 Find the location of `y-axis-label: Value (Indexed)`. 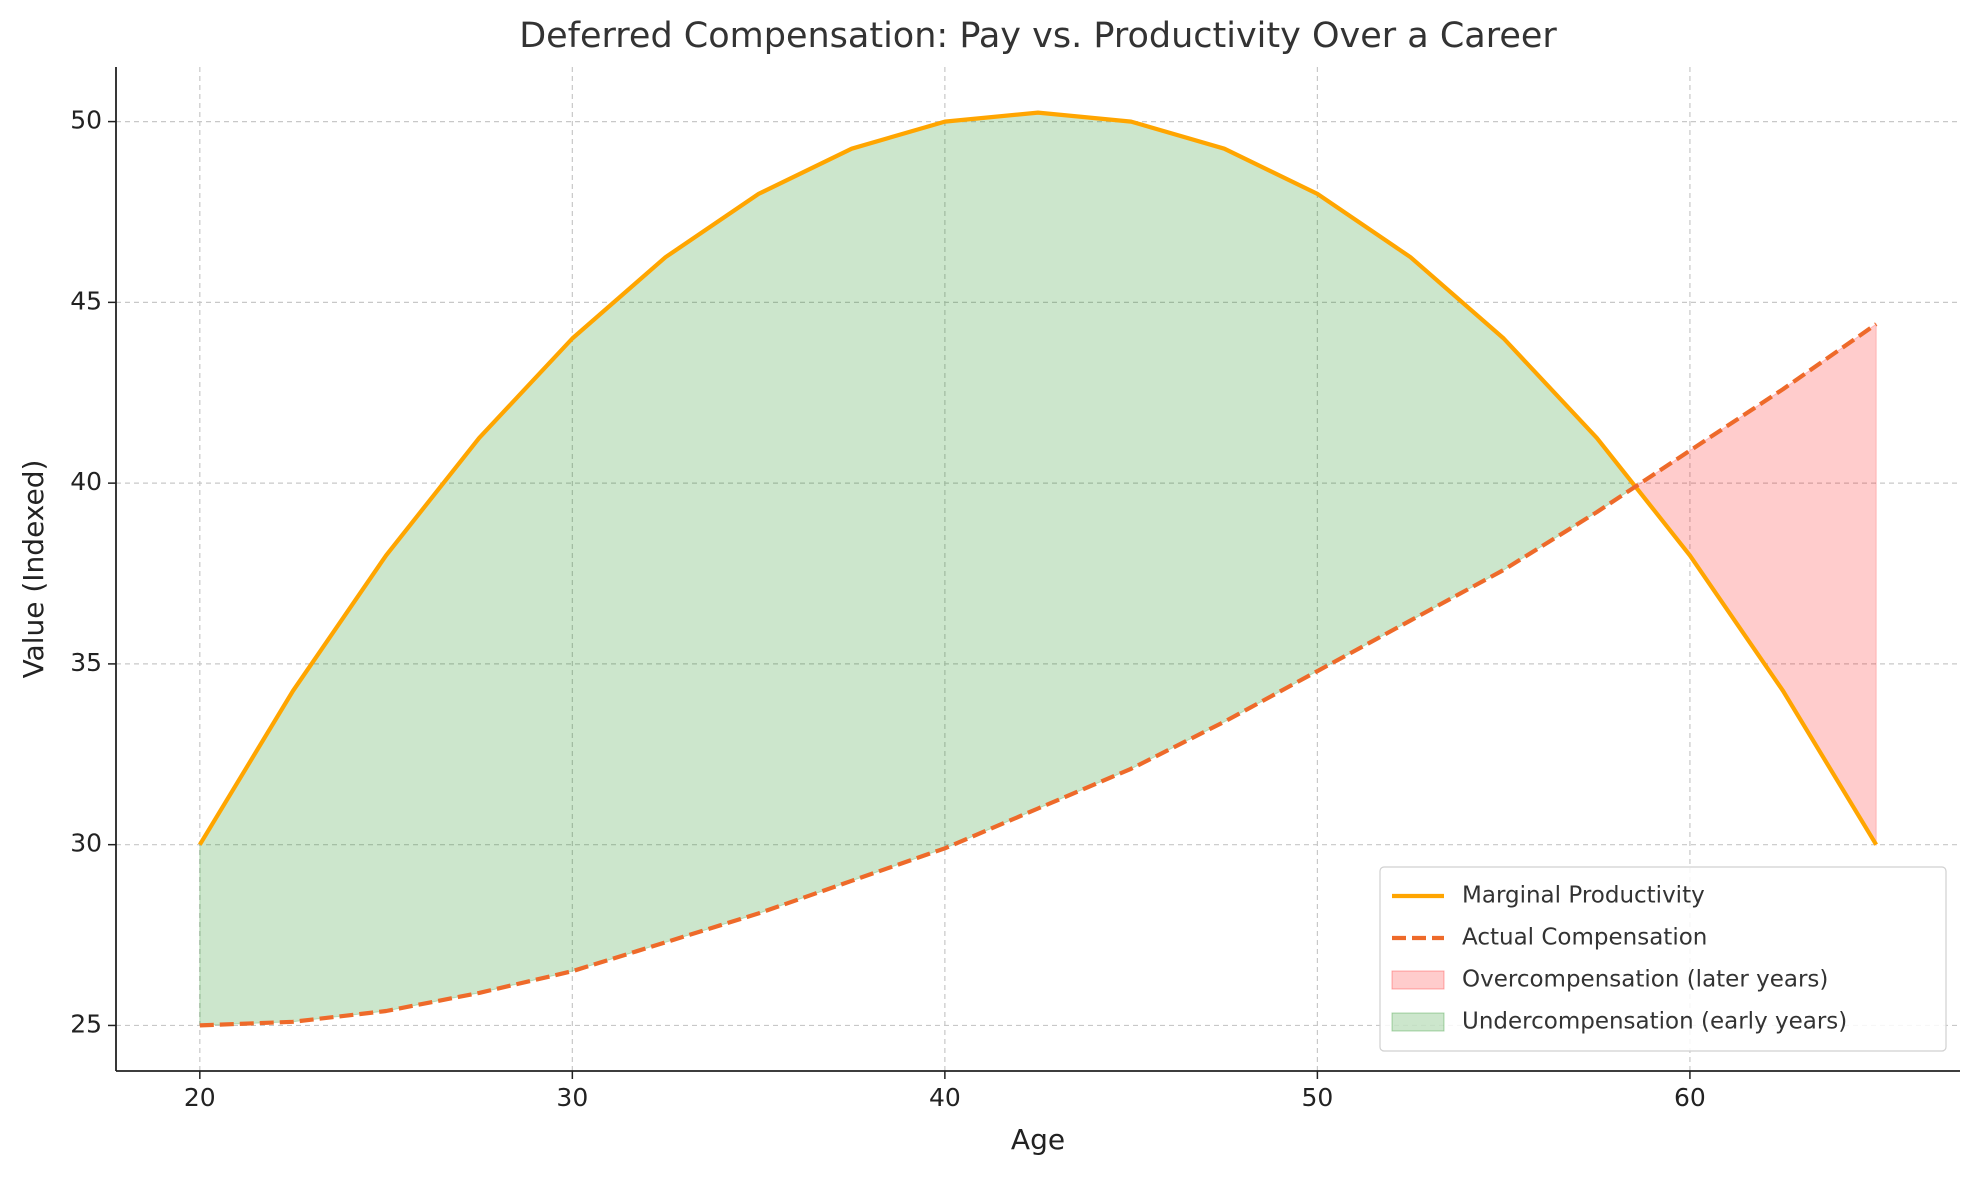

y-axis-label: Value (Indexed) is located at coordinates (33, 569).